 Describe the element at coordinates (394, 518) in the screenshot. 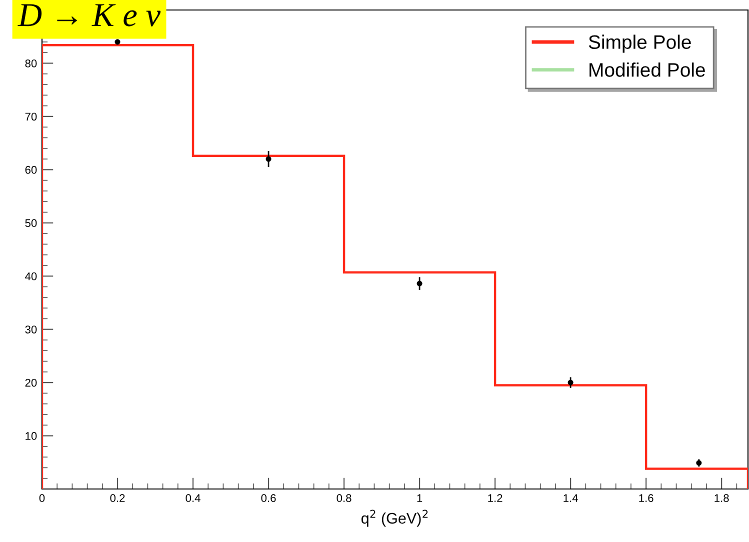

I see `x-axis-title: q$^{2}$ (GeV)$^{2}$` at that location.